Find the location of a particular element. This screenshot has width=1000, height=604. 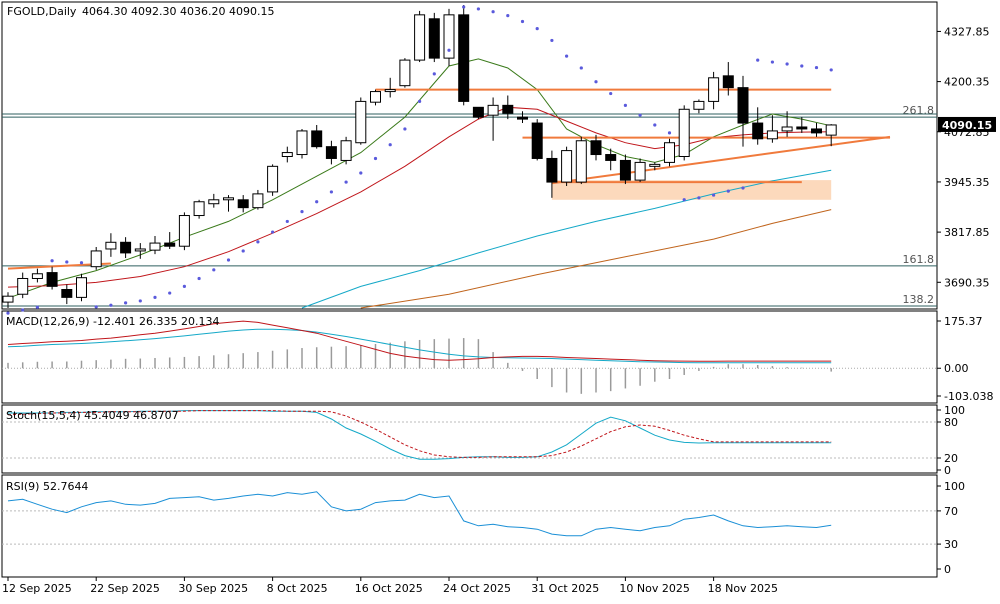

rsi-axis-label: 30 is located at coordinates (951, 544).